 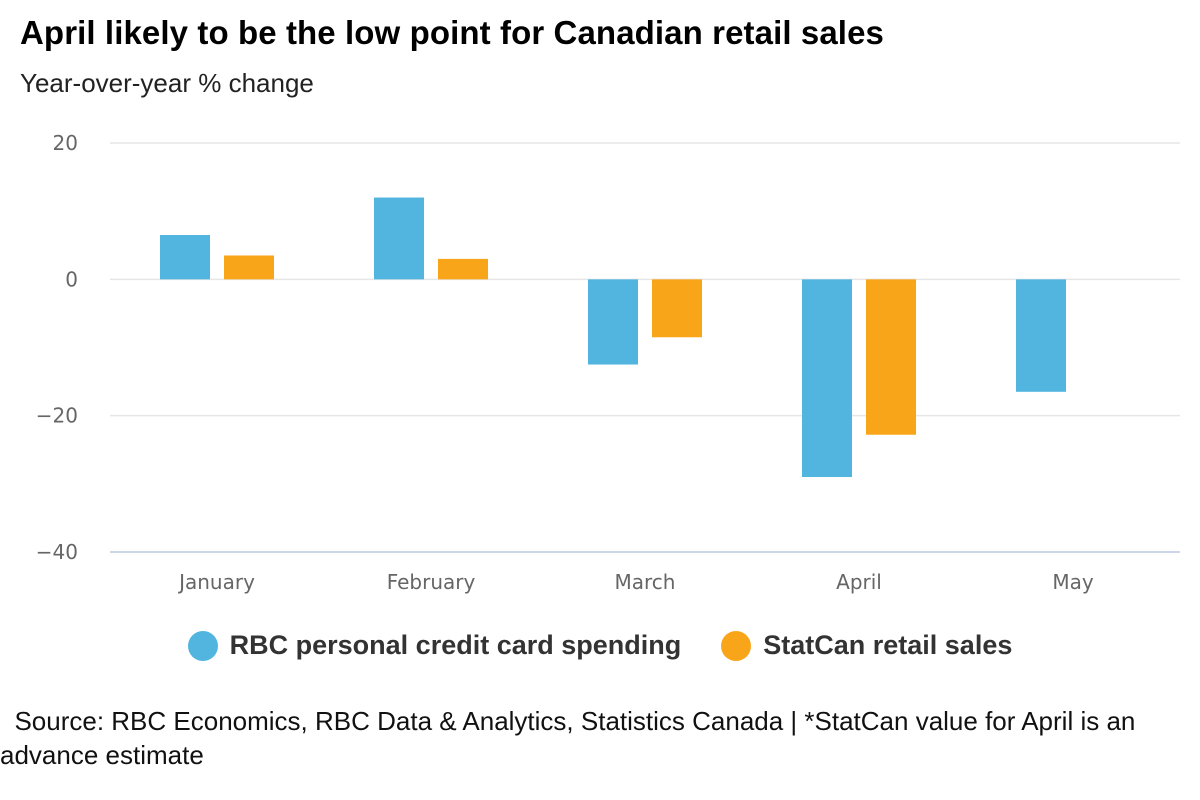 What do you see at coordinates (202, 645) in the screenshot?
I see `legend-swatch-rbc` at bounding box center [202, 645].